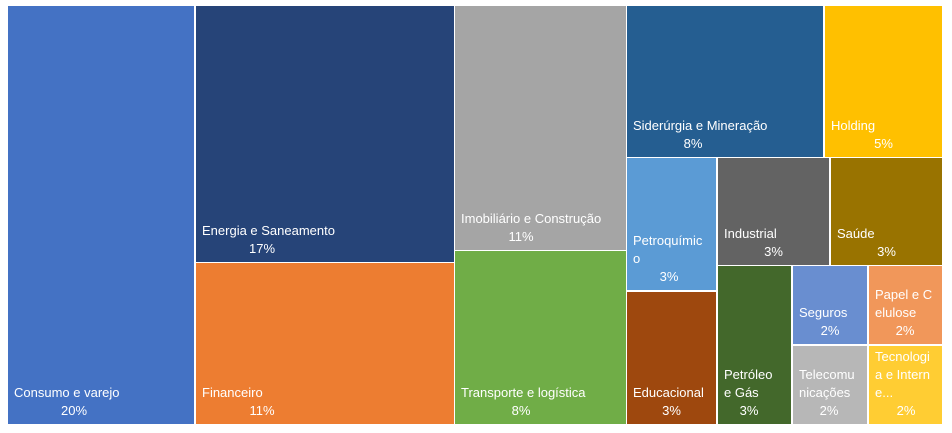 Image resolution: width=952 pixels, height=433 pixels. What do you see at coordinates (726, 135) in the screenshot?
I see `tile-label-group: Siderúrgia e Mineração 8%` at bounding box center [726, 135].